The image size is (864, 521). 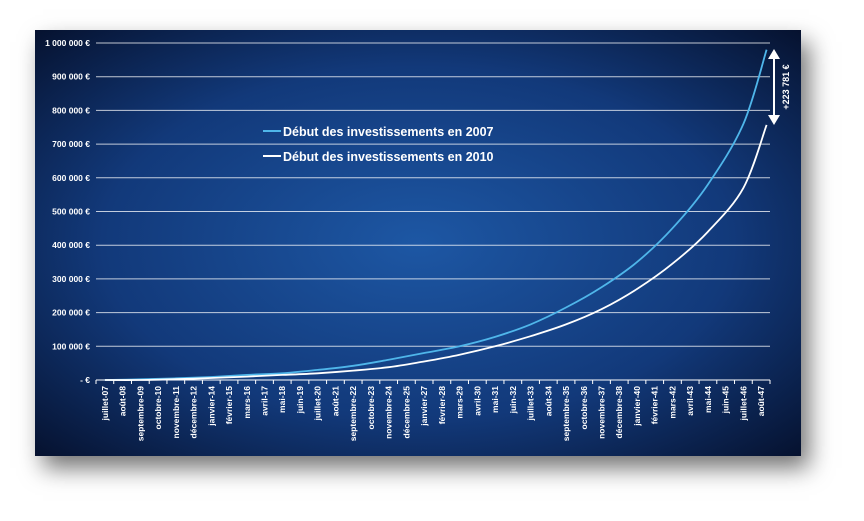 What do you see at coordinates (318, 404) in the screenshot?
I see `x-tick-label: juillet-20` at bounding box center [318, 404].